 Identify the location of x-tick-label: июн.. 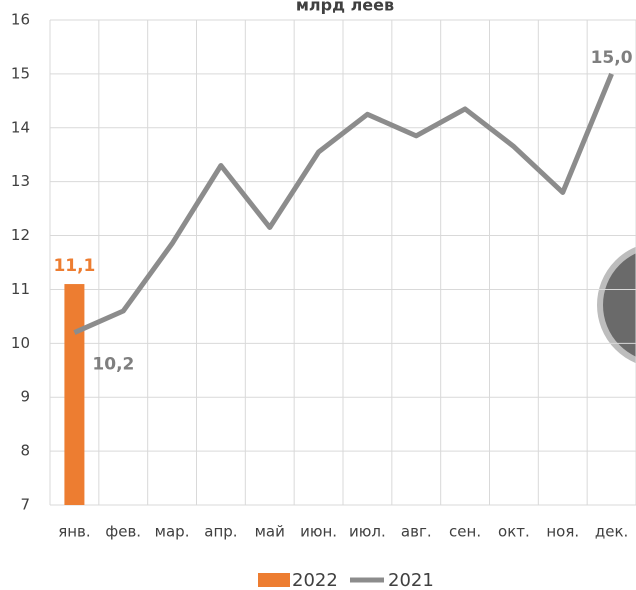
(318, 532).